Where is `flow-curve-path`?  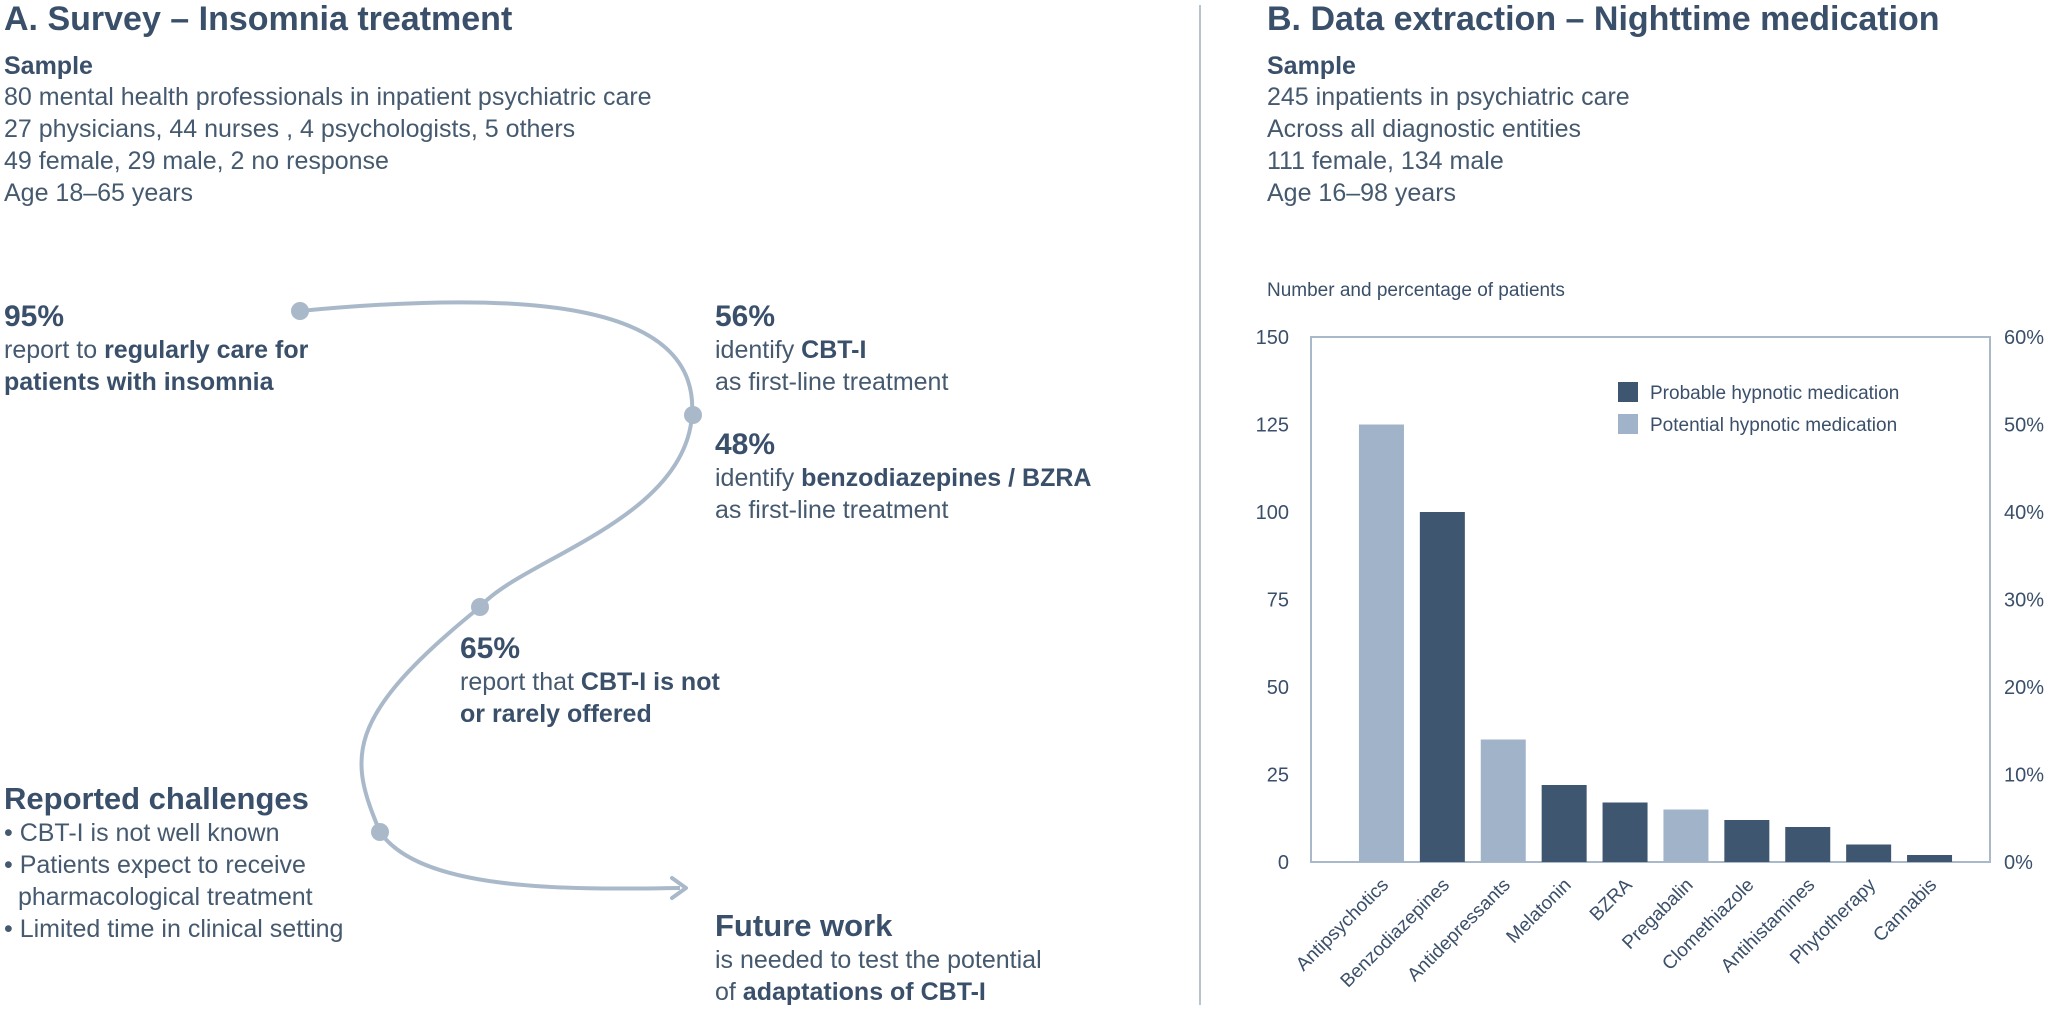 flow-curve-path is located at coordinates (497, 595).